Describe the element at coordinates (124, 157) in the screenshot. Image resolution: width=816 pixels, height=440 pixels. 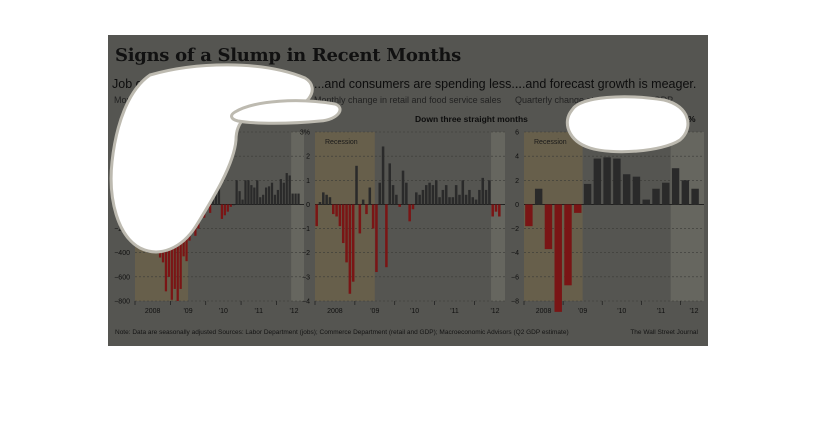
I see `panel-1-y-tick-label: 400` at that location.